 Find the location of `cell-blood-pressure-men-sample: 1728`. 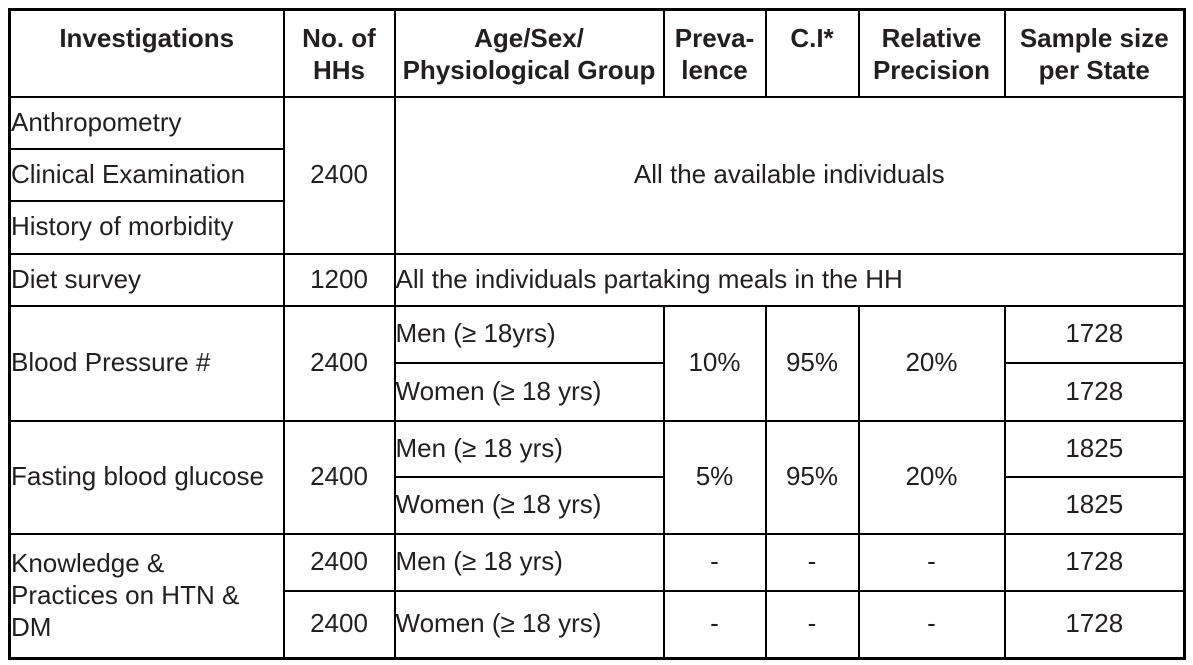

cell-blood-pressure-men-sample: 1728 is located at coordinates (1094, 334).